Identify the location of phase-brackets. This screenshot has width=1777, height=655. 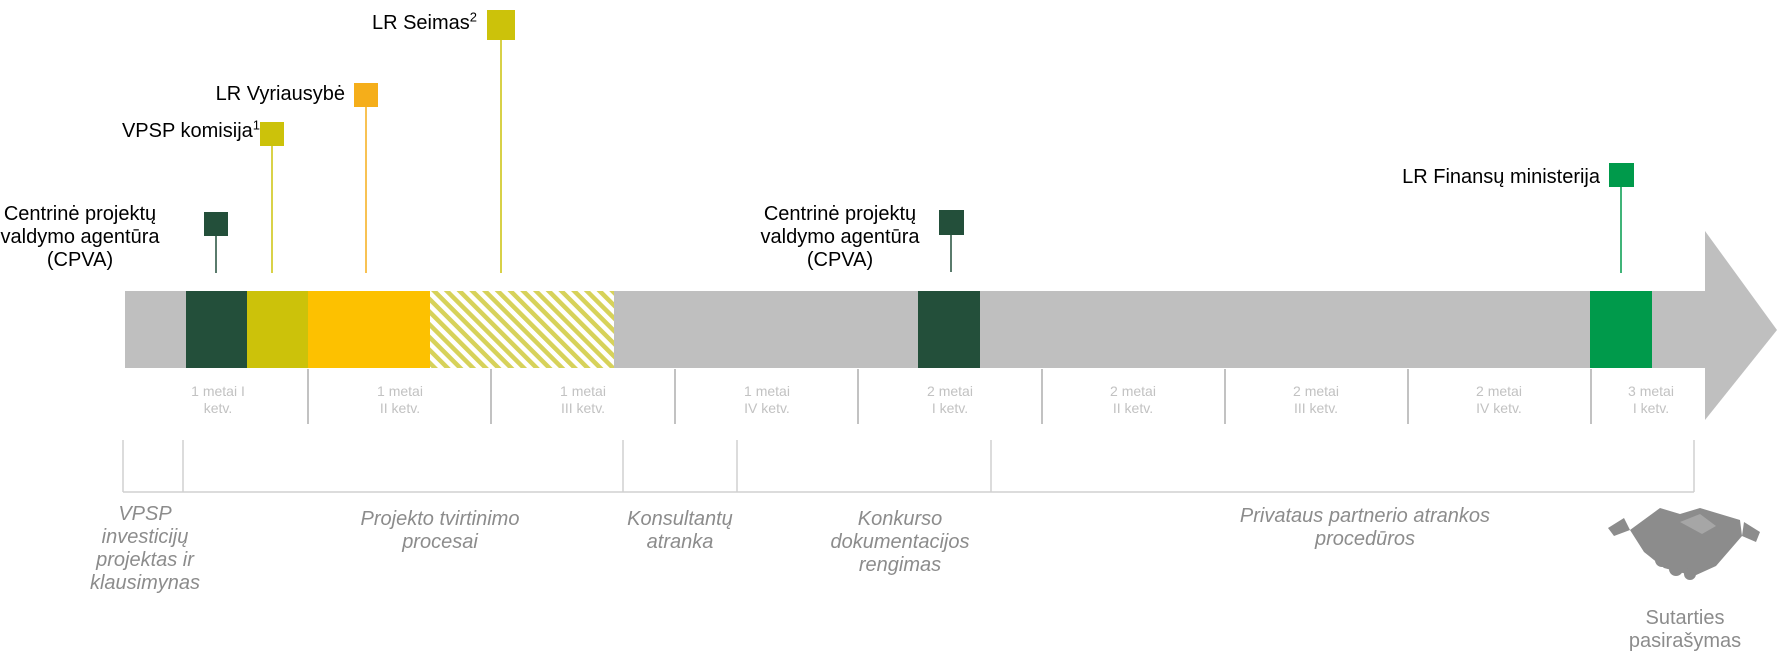
(908, 466).